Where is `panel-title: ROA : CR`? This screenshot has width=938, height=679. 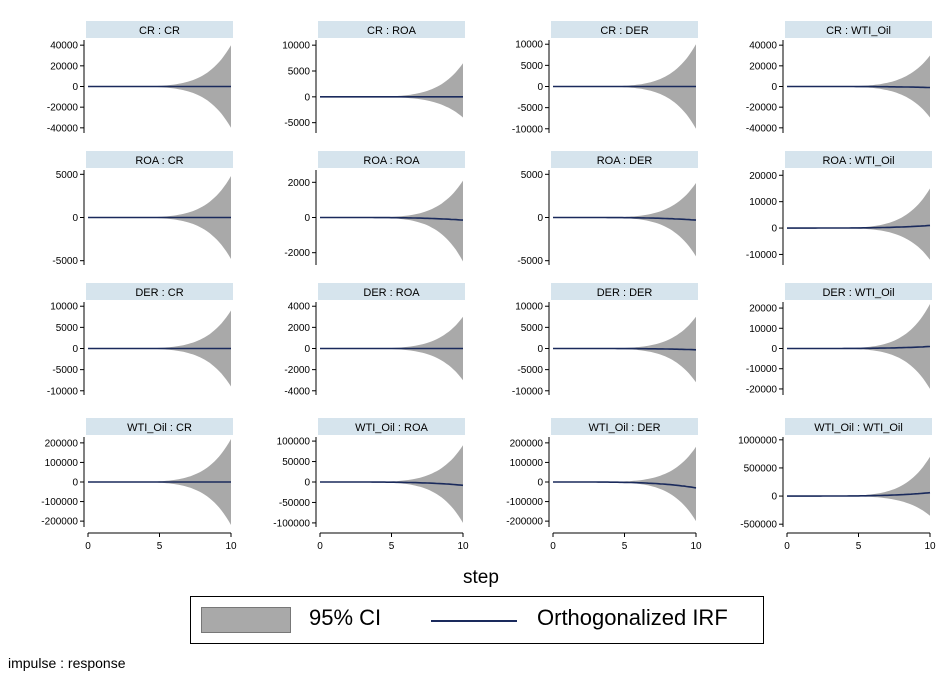 panel-title: ROA : CR is located at coordinates (159, 161).